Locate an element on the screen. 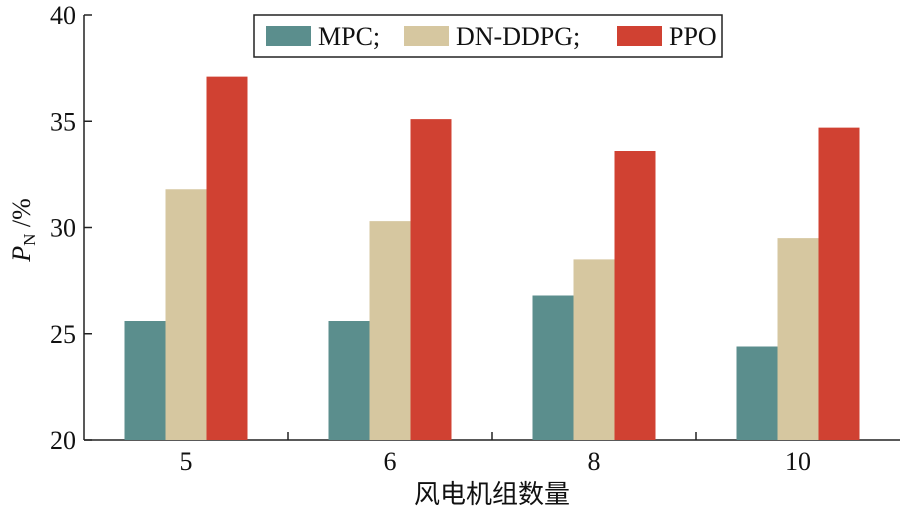 The image size is (900, 512). x-tick-label: 5 is located at coordinates (186, 461).